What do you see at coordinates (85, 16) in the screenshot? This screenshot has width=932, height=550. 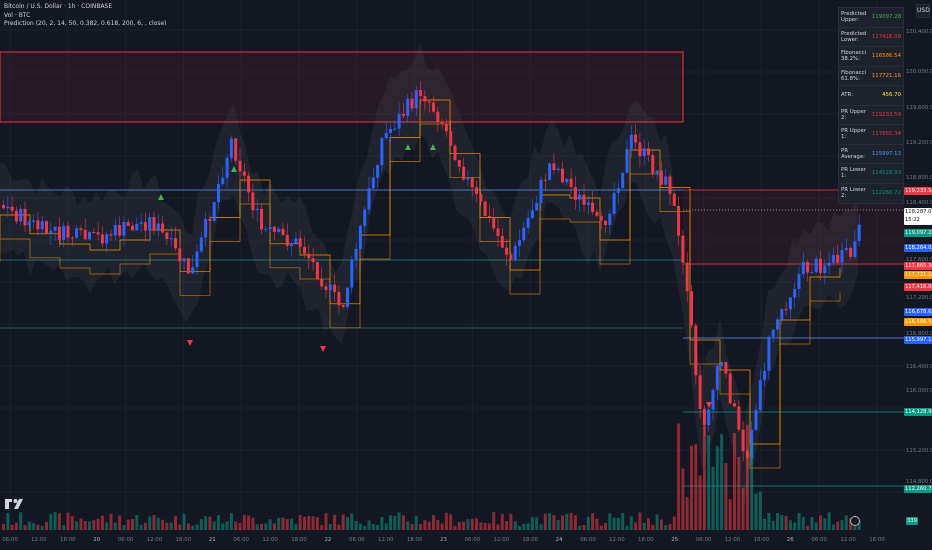 I see `volume-indicator-label: Vol · BTC` at bounding box center [85, 16].